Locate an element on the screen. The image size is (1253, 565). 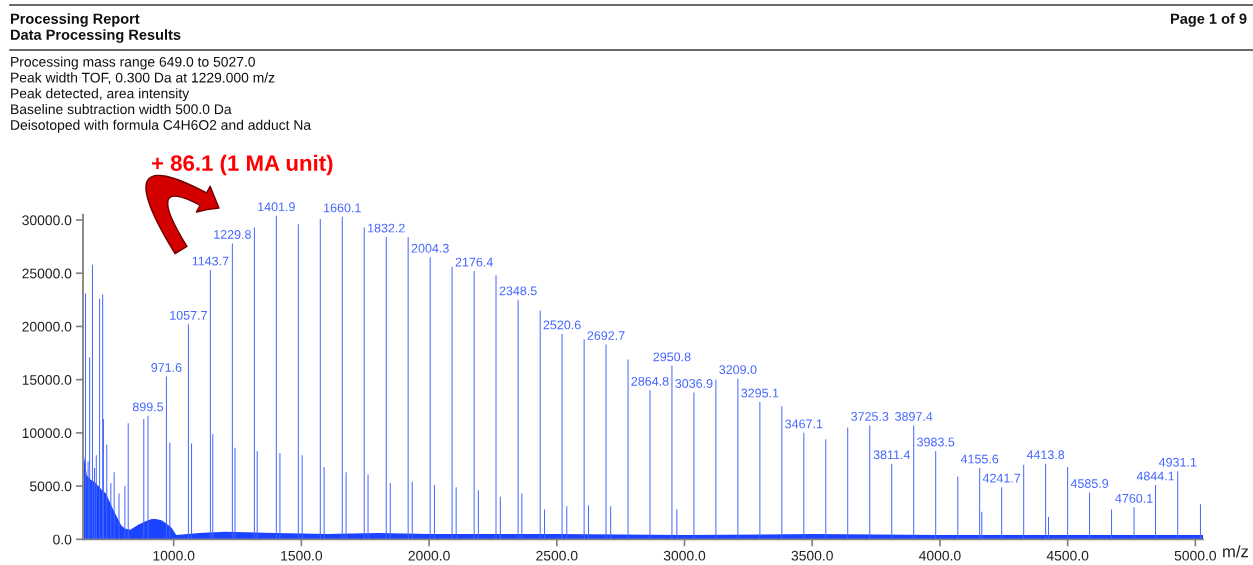
annotation: 3897.4 is located at coordinates (914, 416).